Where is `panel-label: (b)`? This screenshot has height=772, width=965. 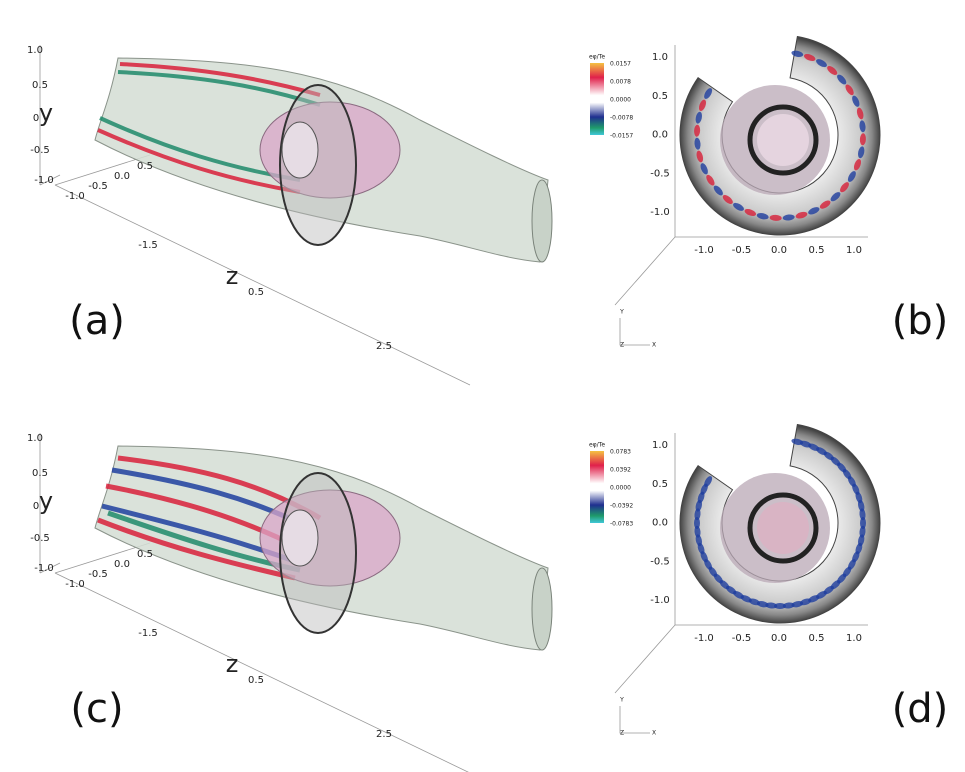 panel-label: (b) is located at coordinates (920, 321).